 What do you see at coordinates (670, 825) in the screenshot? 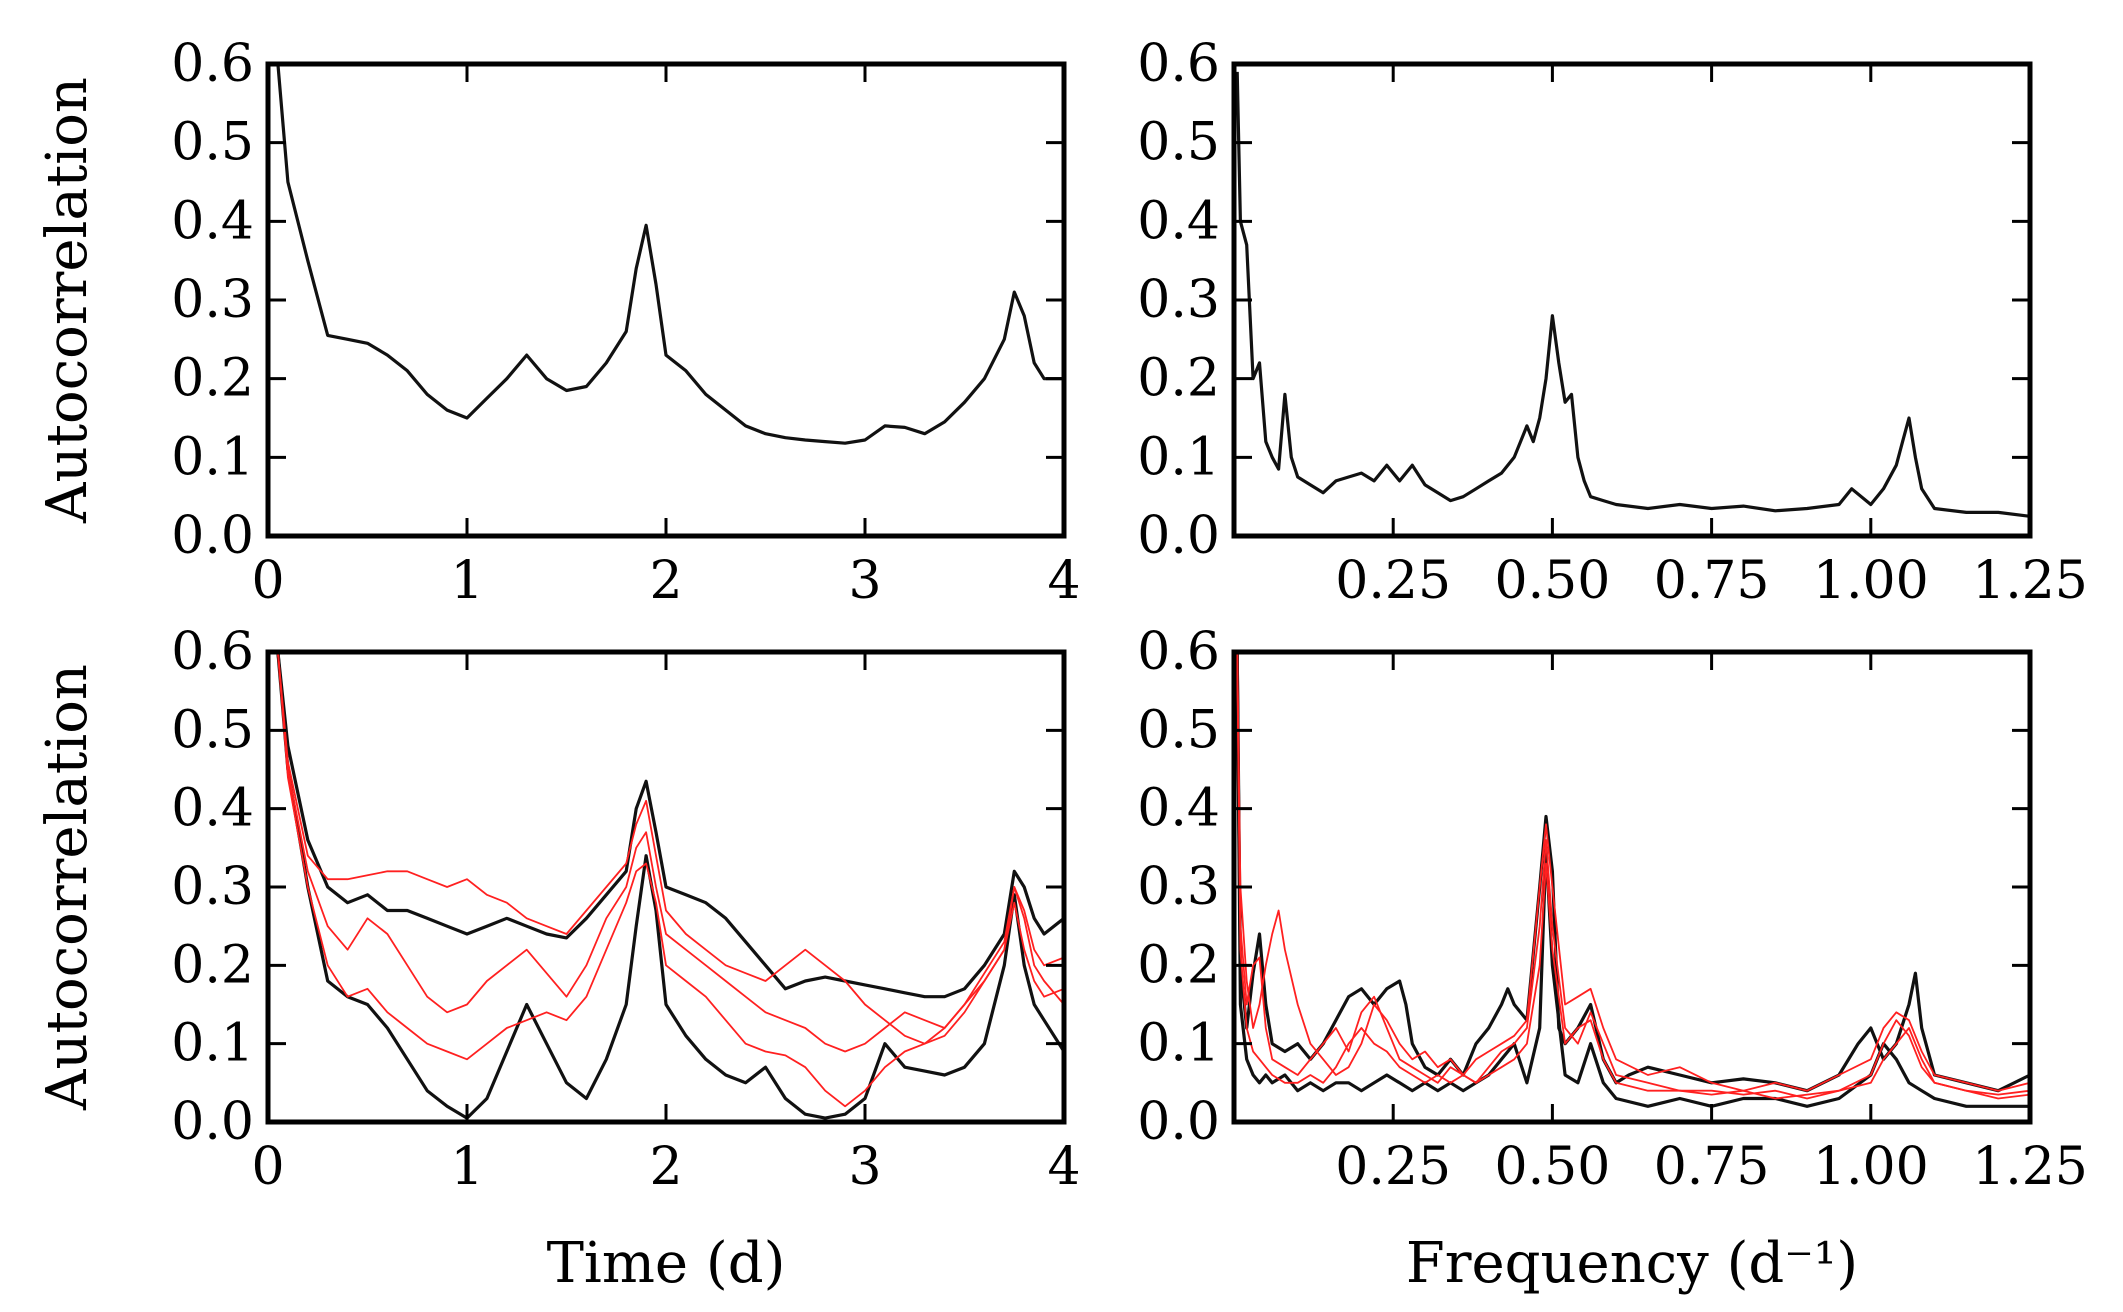
I see `series-line-black-upper` at bounding box center [670, 825].